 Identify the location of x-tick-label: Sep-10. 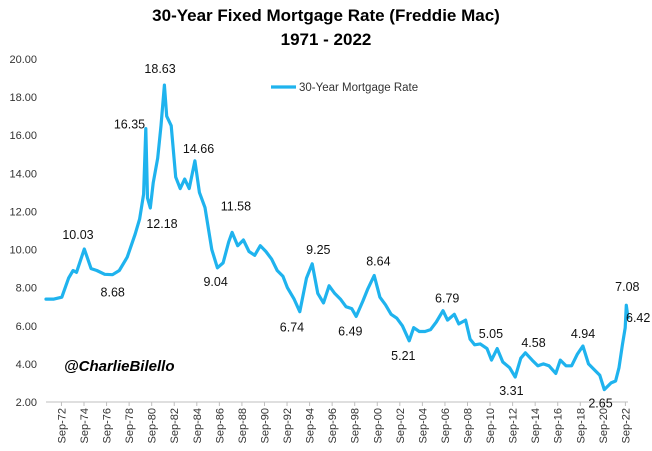
(491, 425).